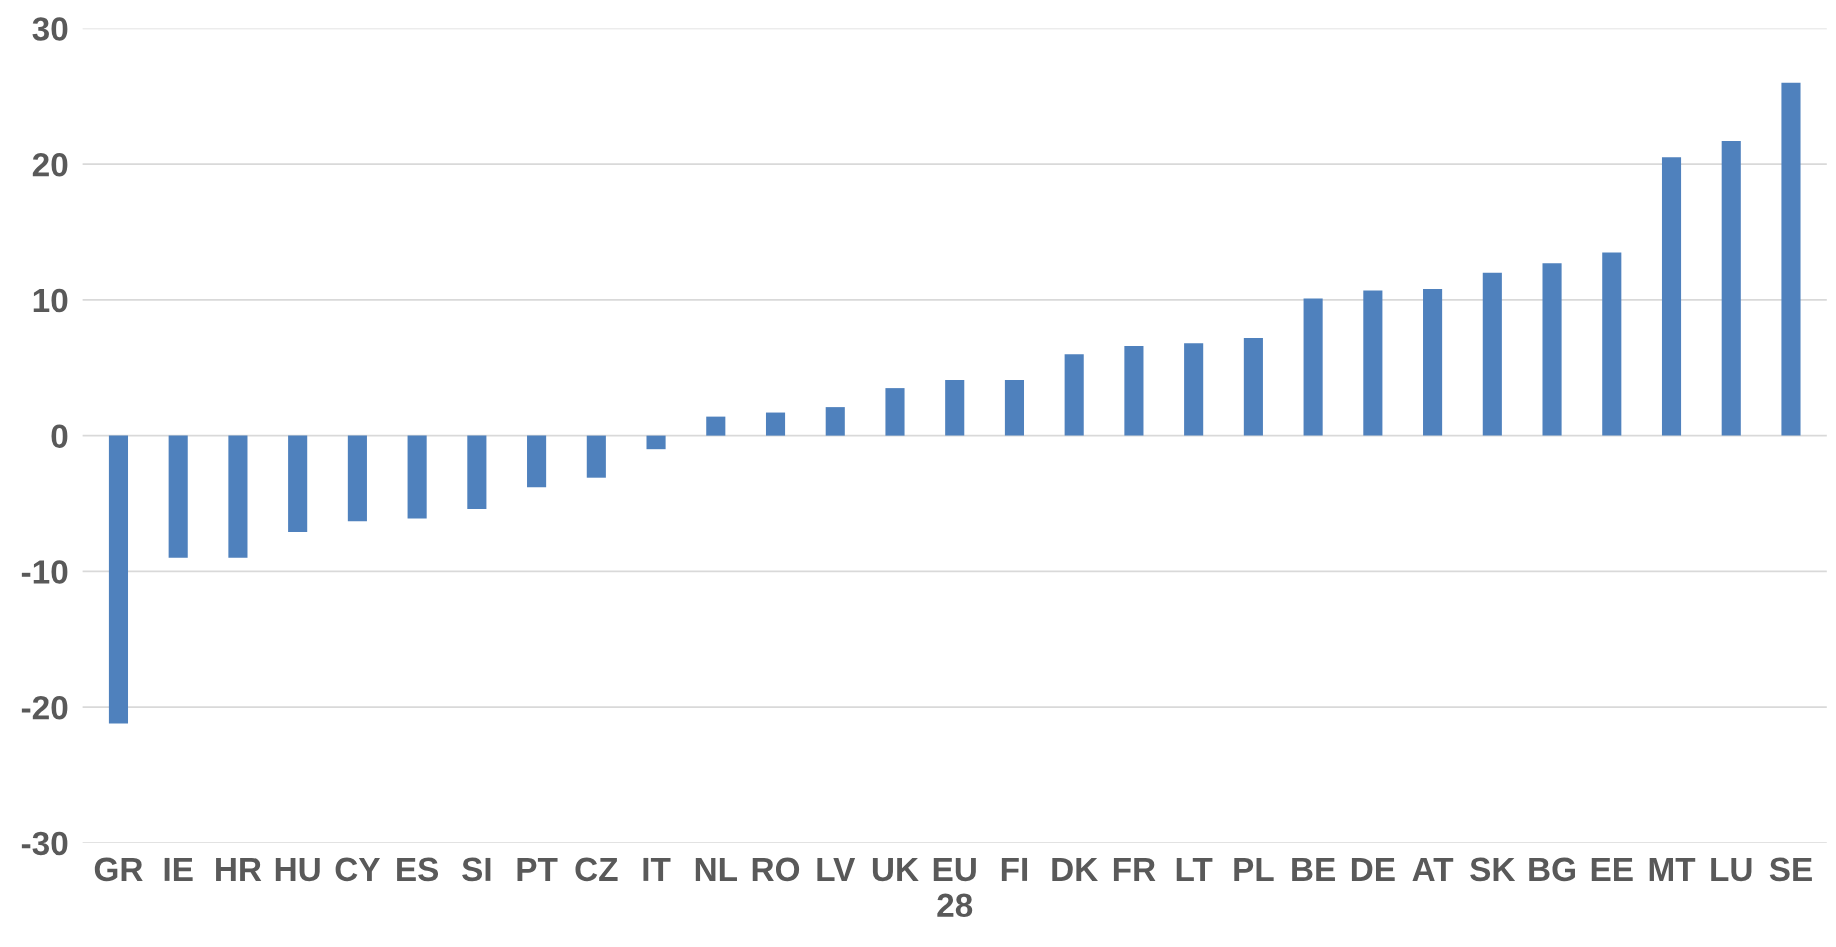 Image resolution: width=1836 pixels, height=947 pixels. Describe the element at coordinates (358, 869) in the screenshot. I see `x-tick-label: CY` at that location.